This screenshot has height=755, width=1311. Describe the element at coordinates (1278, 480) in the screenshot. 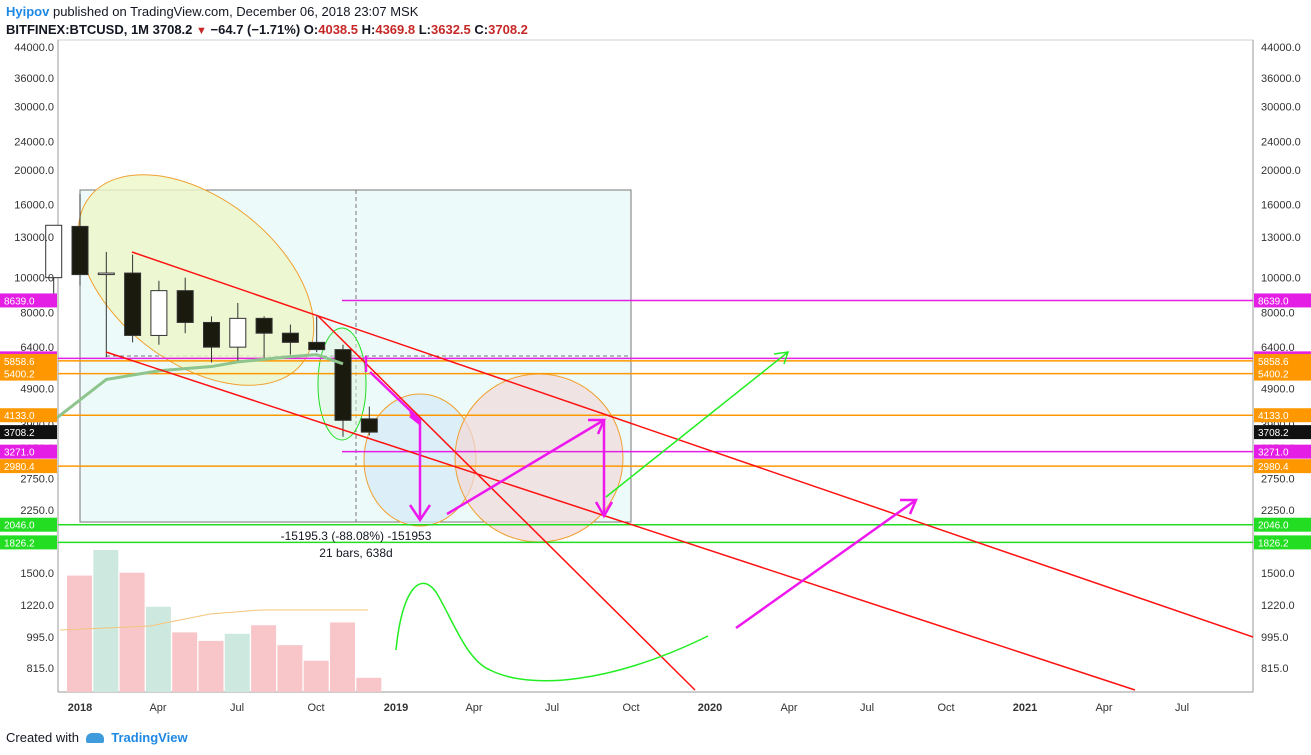

I see `price-tick-right-13: 2750.0` at that location.